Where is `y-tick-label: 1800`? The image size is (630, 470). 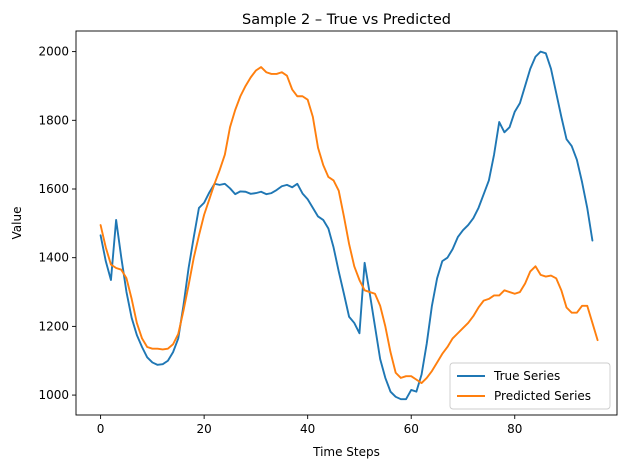
y-tick-label: 1800 is located at coordinates (53, 120).